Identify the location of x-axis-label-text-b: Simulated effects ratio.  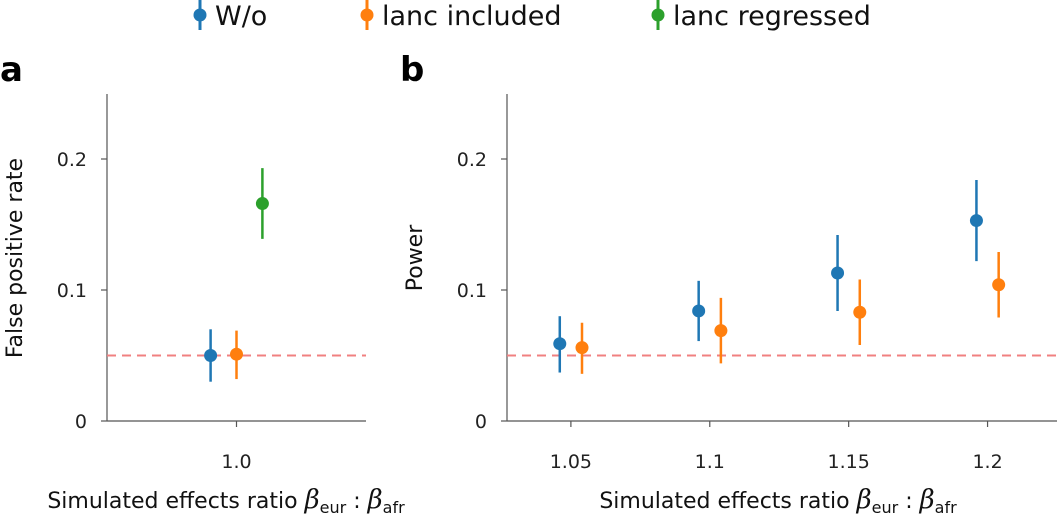
(724, 501).